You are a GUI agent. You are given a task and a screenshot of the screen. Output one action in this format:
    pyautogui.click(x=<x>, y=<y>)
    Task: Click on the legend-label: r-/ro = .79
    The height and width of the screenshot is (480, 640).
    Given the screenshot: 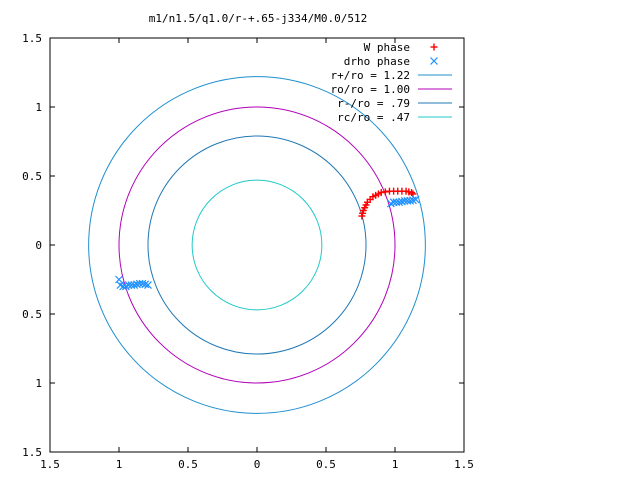 What is the action you would take?
    pyautogui.click(x=373, y=103)
    